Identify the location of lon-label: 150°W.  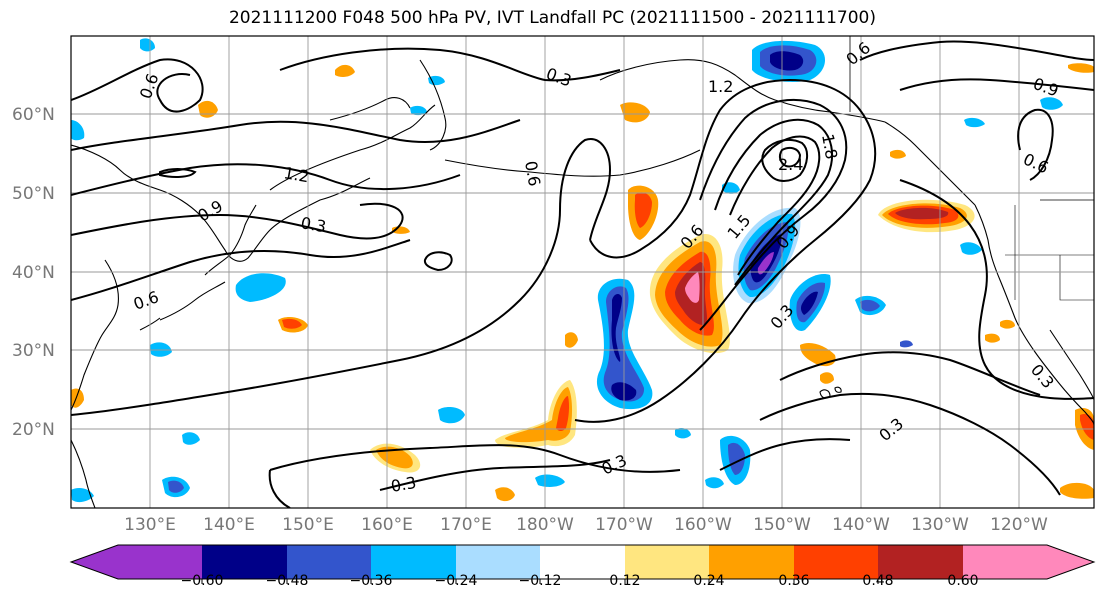
(782, 525).